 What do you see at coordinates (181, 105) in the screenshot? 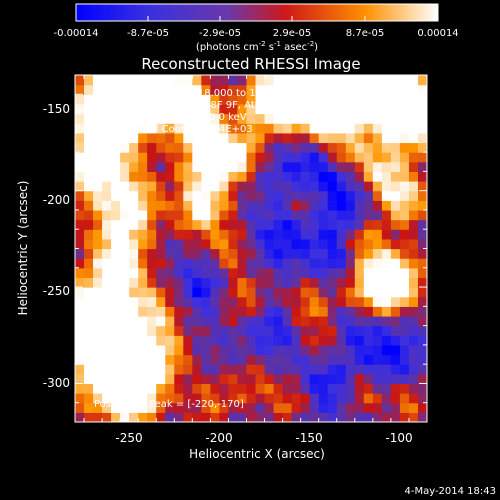
I see `annotation-detectors: Detectors: 3F 5F 6F 7F 8F 9F, Att 0` at bounding box center [181, 105].